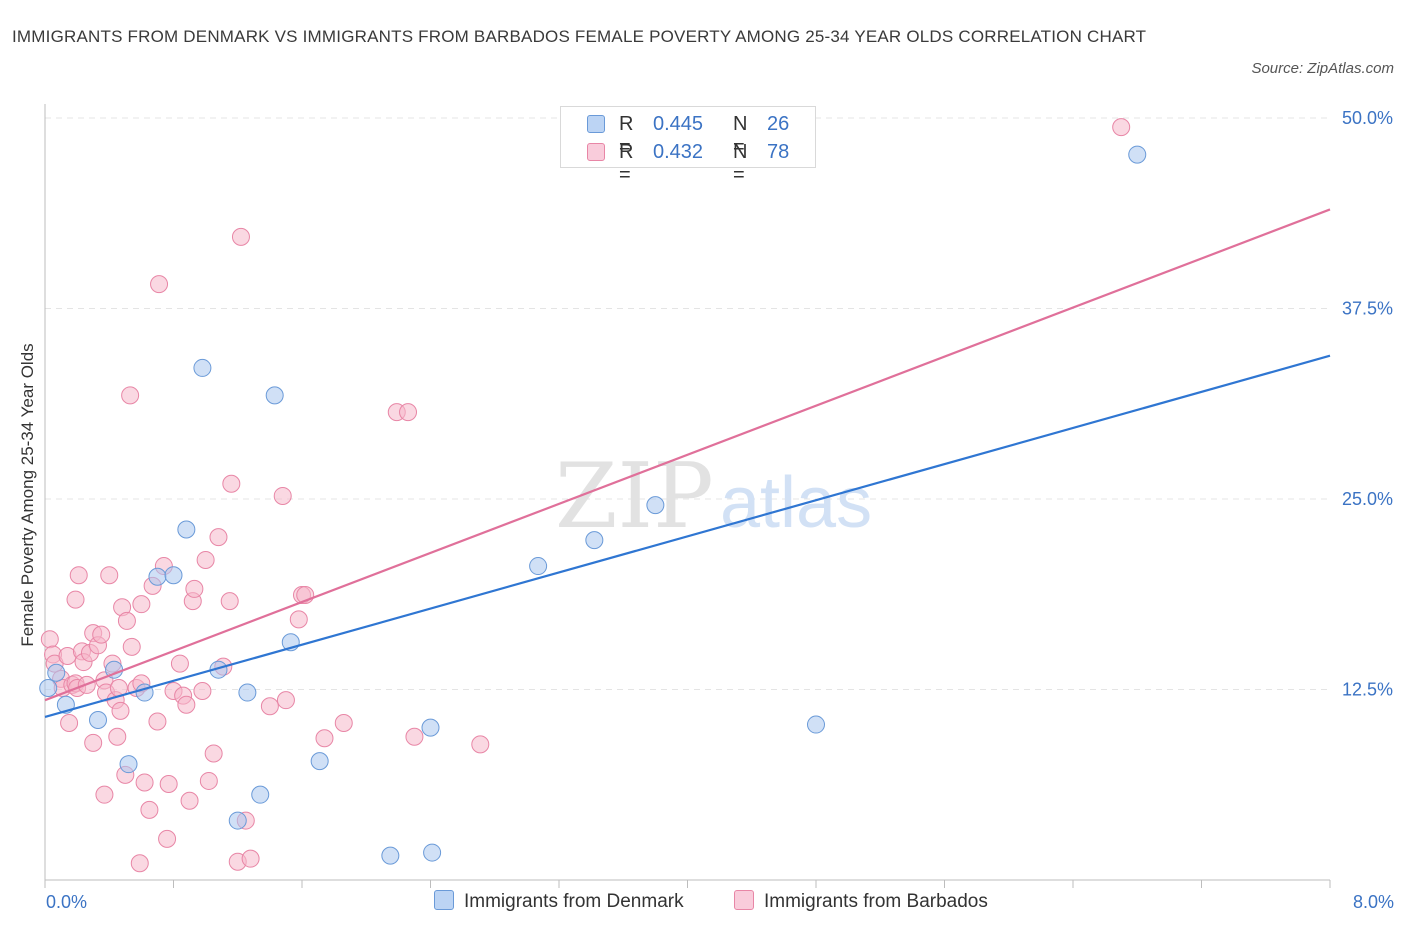  Describe the element at coordinates (876, 901) in the screenshot. I see `legend-label-barbados: Immigrants from Barbados` at that location.